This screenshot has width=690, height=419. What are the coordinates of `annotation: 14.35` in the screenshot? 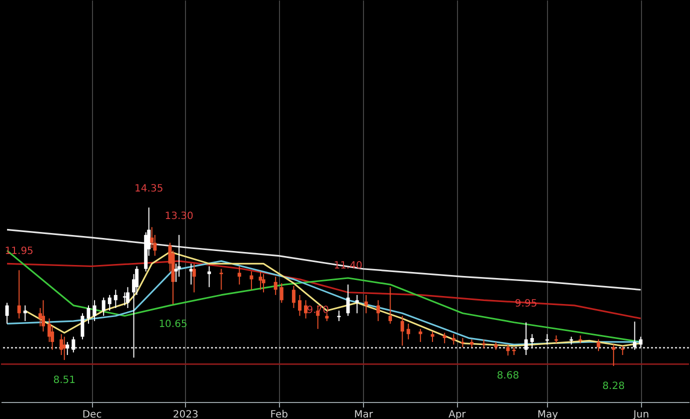 It's located at (149, 189).